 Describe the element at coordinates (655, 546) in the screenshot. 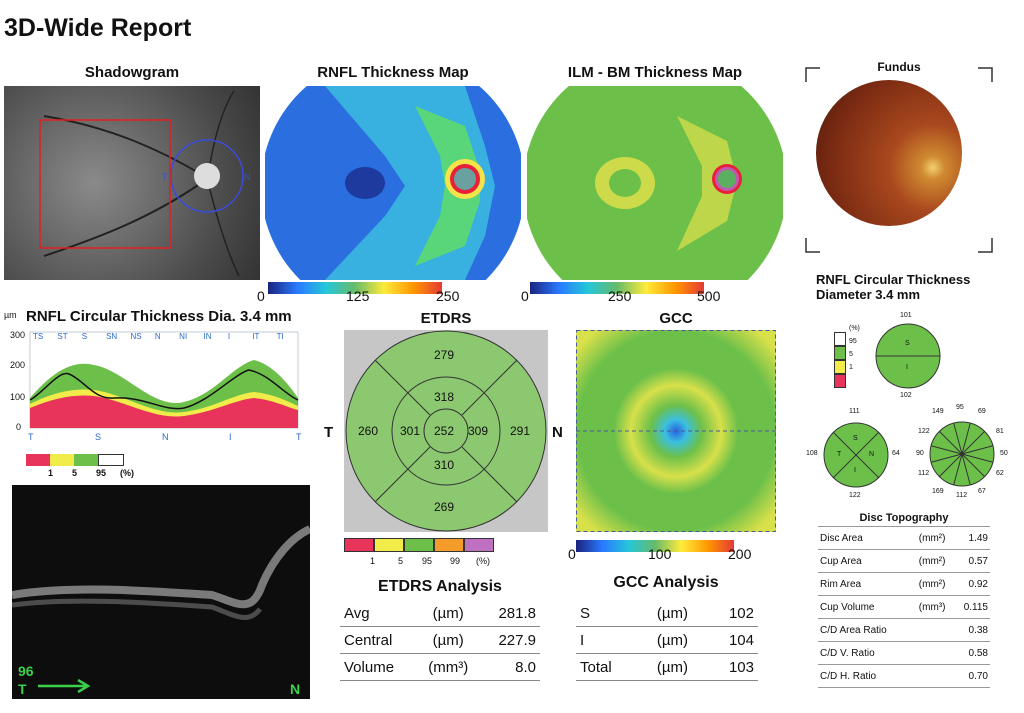

I see `gcc-scale-bar` at that location.